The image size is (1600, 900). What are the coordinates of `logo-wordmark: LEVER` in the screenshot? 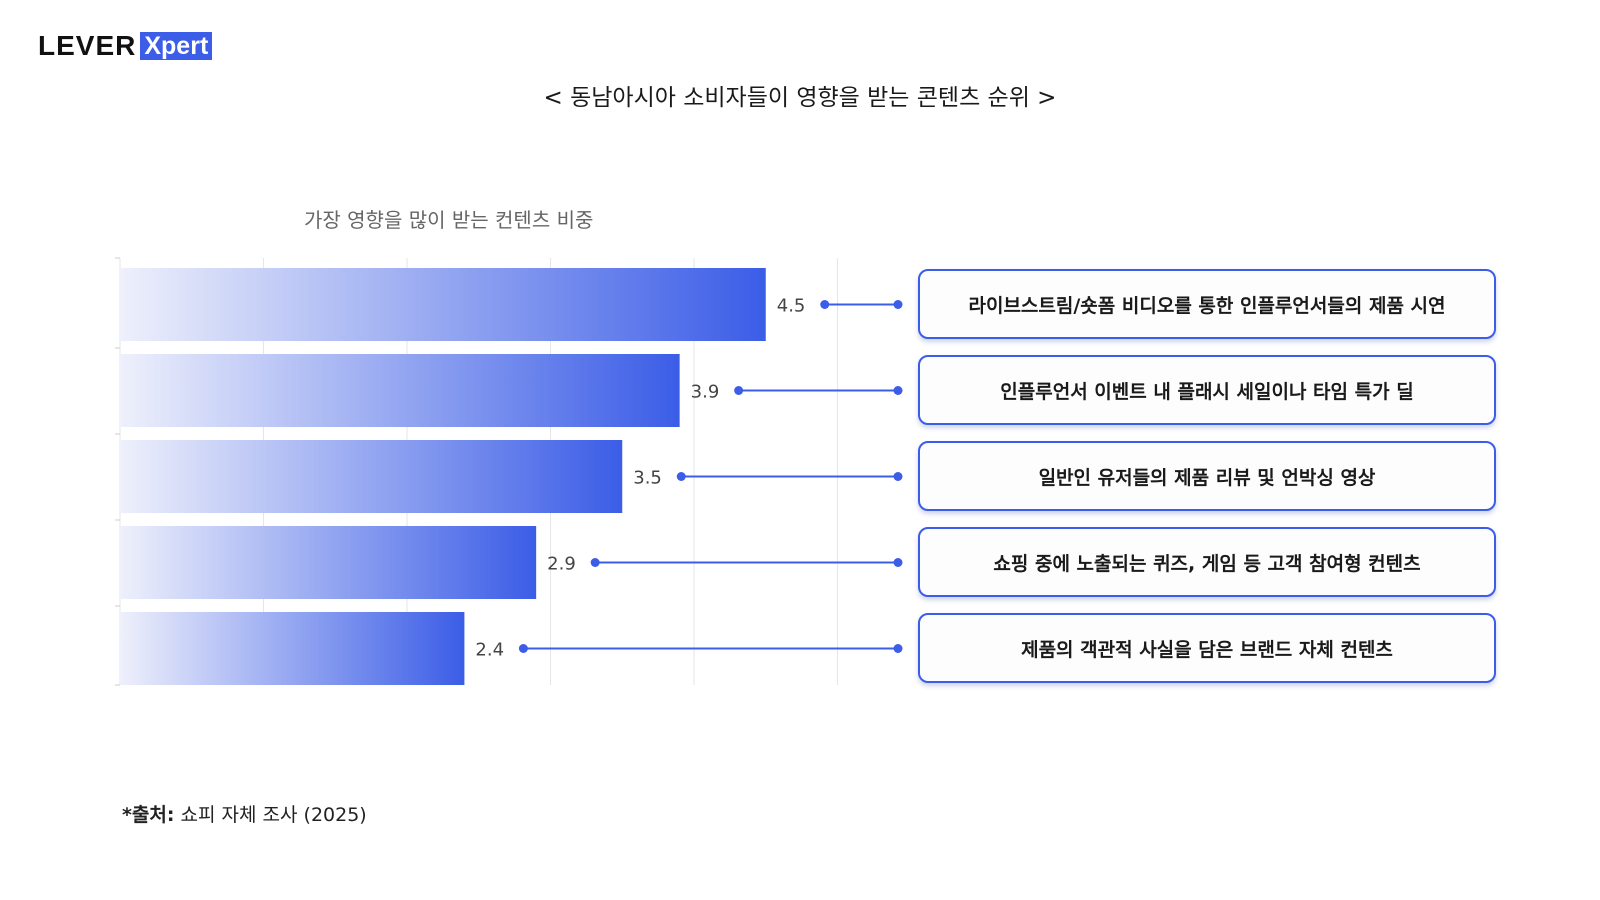 It's located at (87, 45).